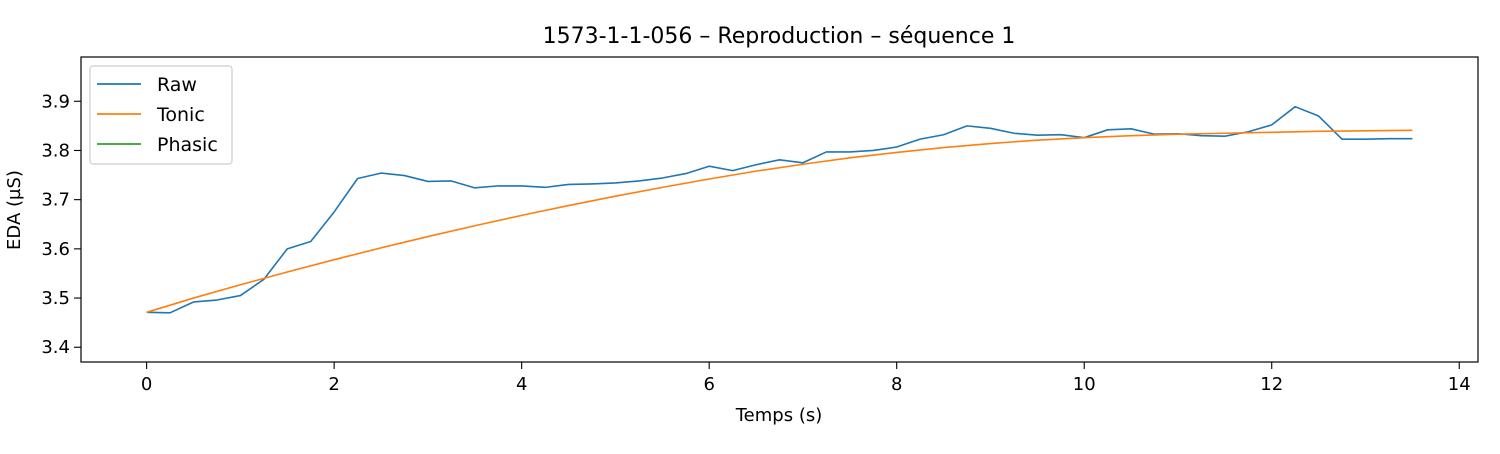  Describe the element at coordinates (180, 115) in the screenshot. I see `legend-label-tonic: Tonic` at that location.